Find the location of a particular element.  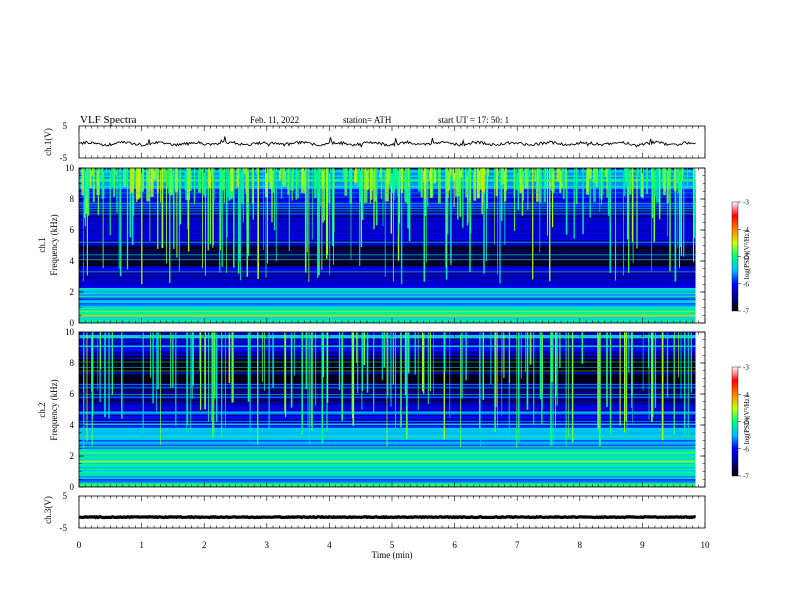

ch3-wave-ylabel: ch.3(V) is located at coordinates (48, 510).